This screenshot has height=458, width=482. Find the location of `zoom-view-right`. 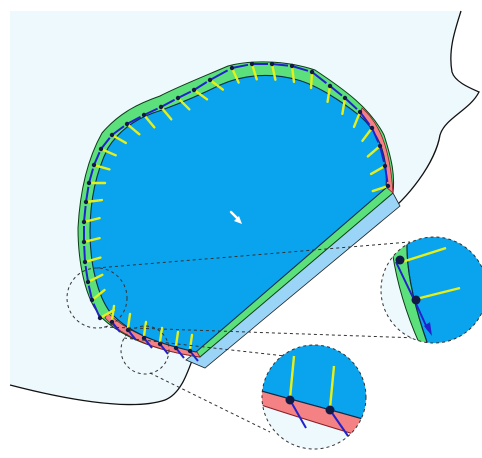

zoom-view-right is located at coordinates (431, 290).